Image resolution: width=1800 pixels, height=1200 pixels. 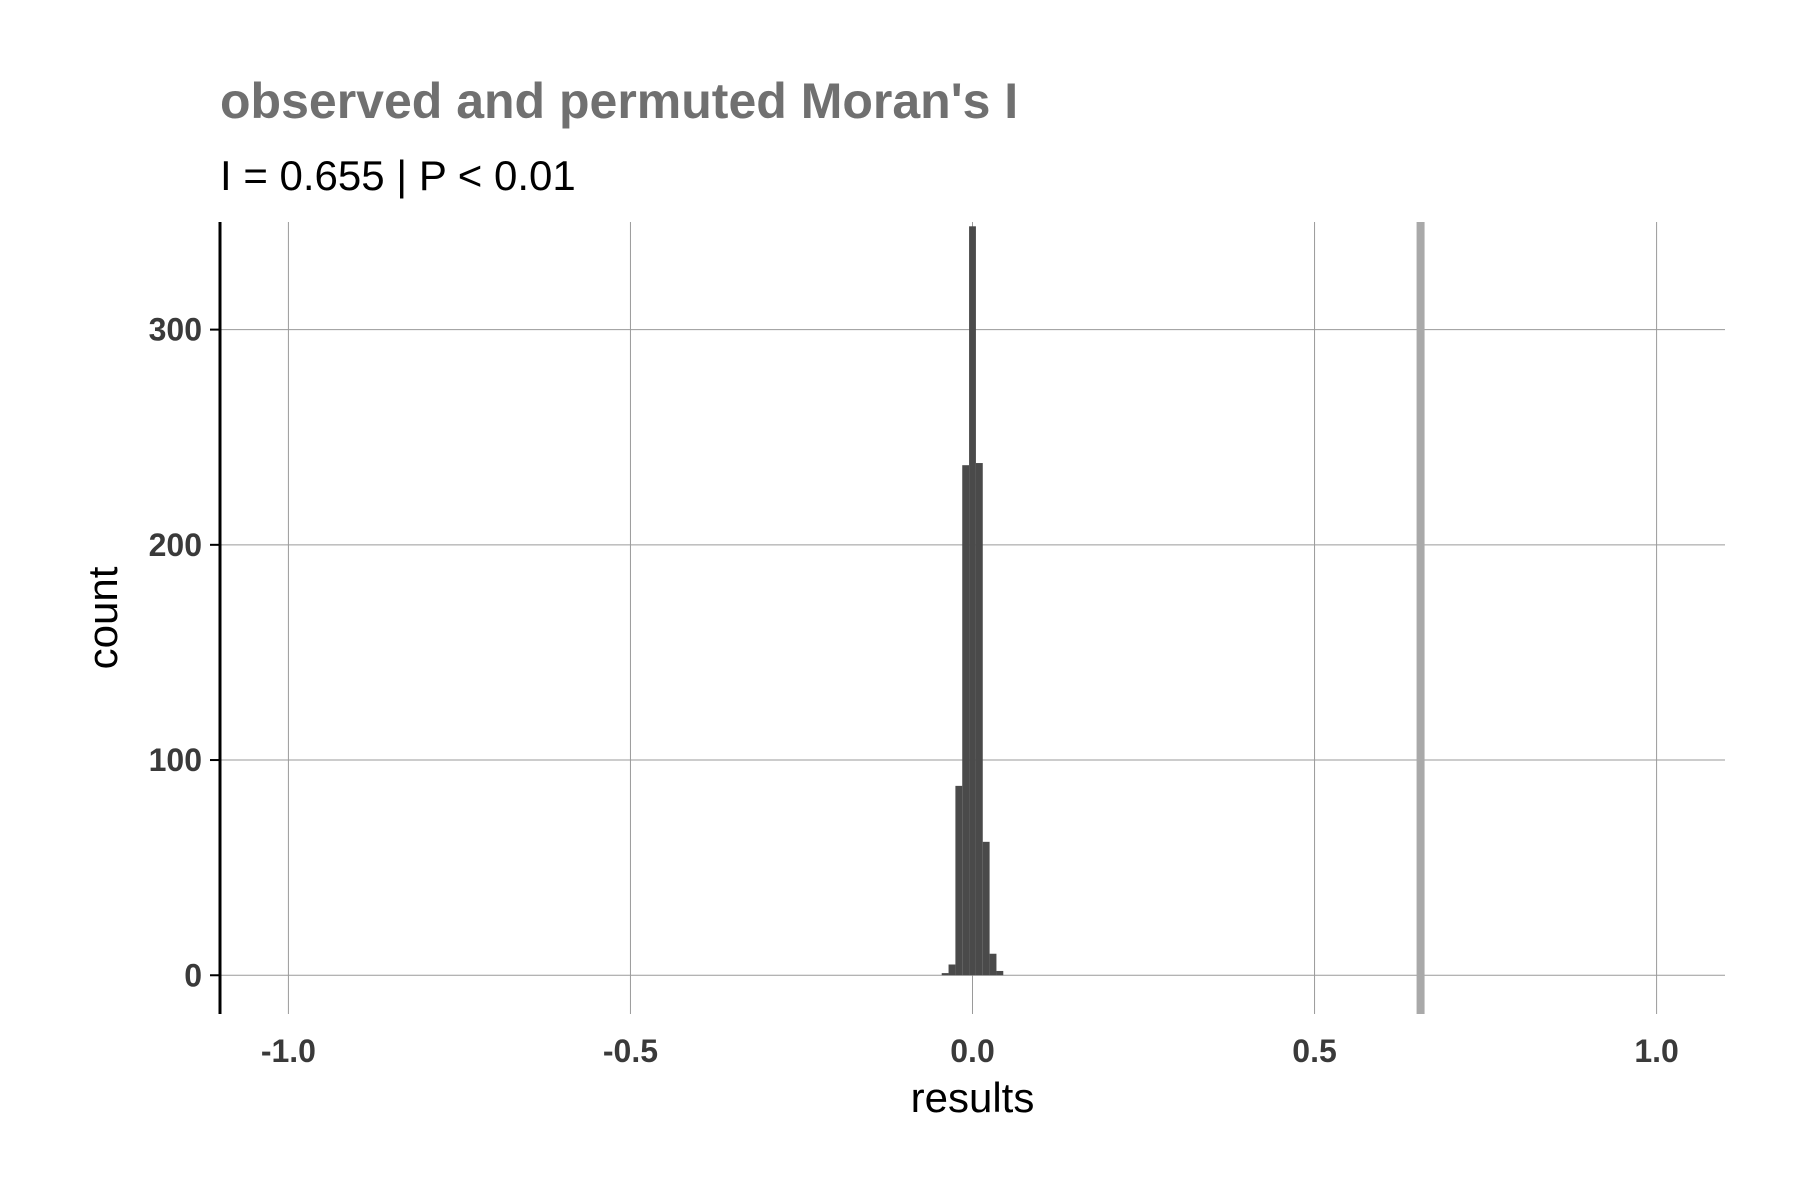 What do you see at coordinates (973, 1097) in the screenshot?
I see `x-axis-label: results` at bounding box center [973, 1097].